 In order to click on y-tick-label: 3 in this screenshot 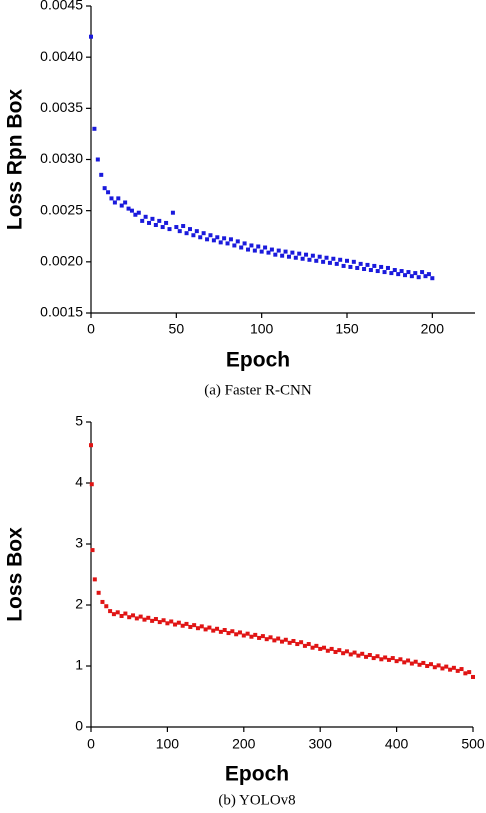, I will do `click(79, 543)`.